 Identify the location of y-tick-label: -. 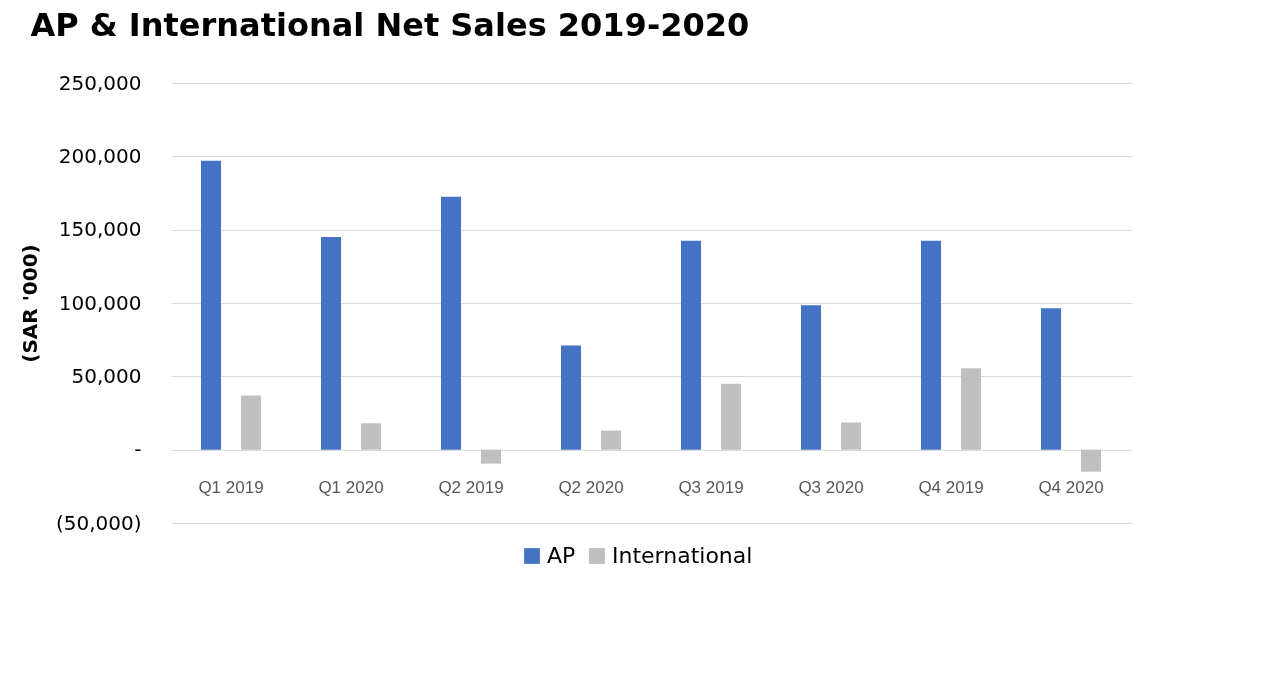
(138, 449).